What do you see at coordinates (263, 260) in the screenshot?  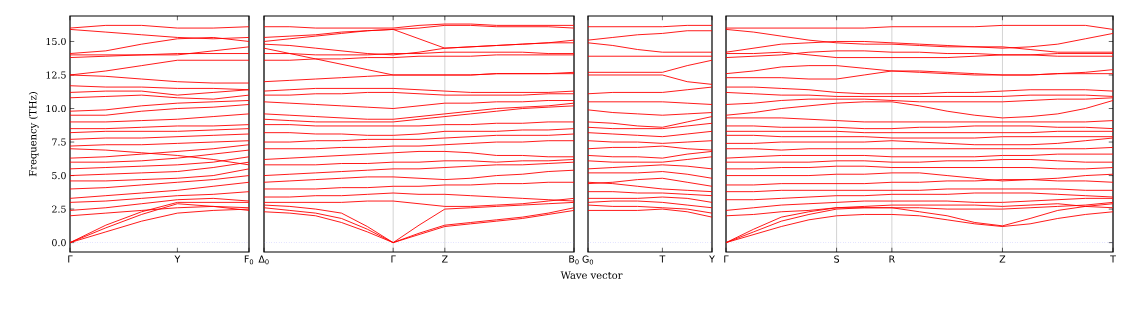 I see `x-tick-label: Δ$_{0}$` at bounding box center [263, 260].